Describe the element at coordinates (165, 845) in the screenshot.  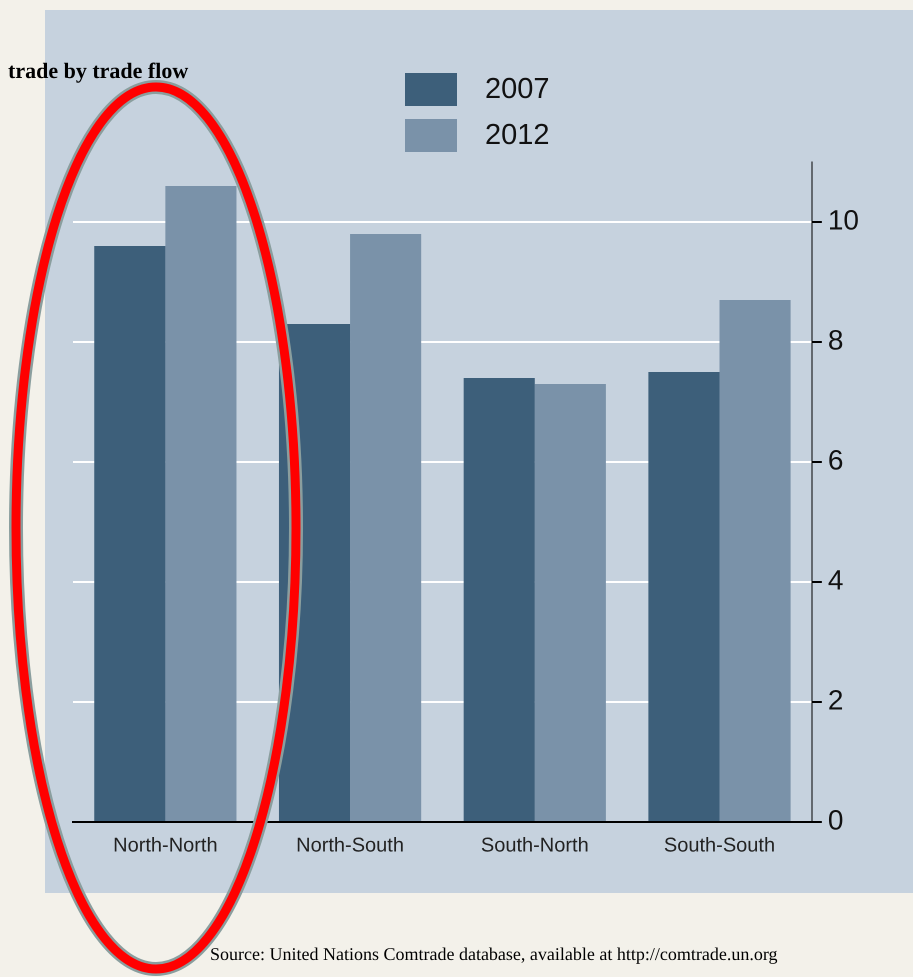
I see `x-tick-label: North-North` at that location.